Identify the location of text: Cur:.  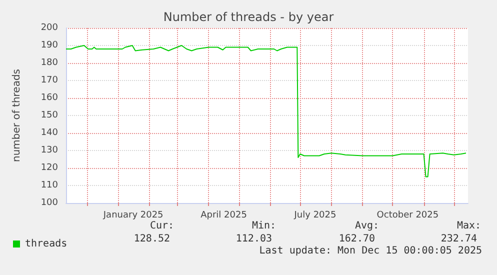
(162, 226).